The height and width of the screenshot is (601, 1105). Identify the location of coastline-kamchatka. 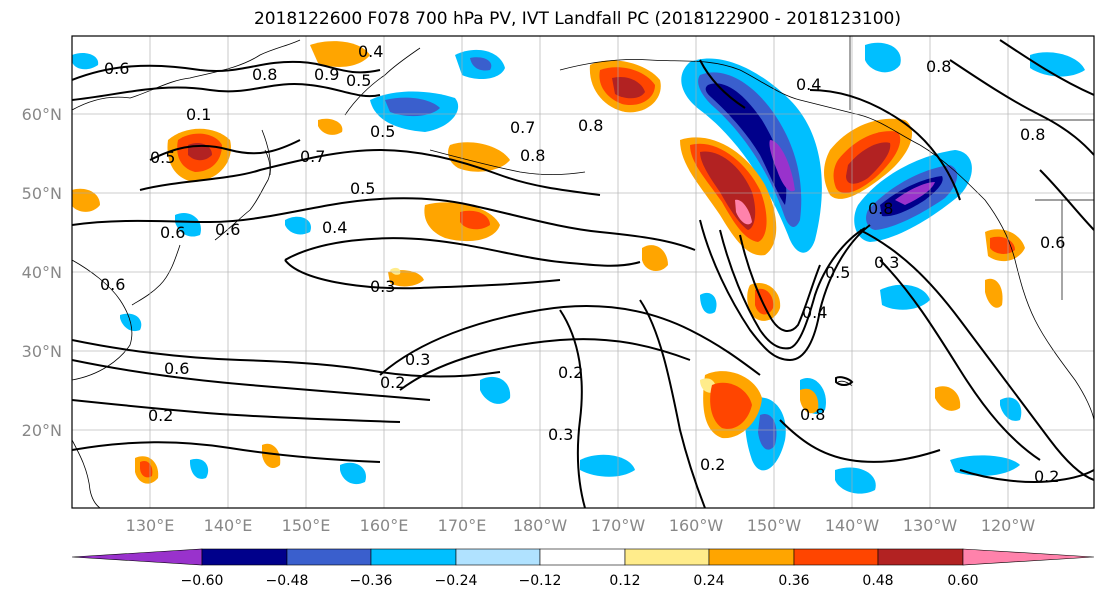
(382, 81).